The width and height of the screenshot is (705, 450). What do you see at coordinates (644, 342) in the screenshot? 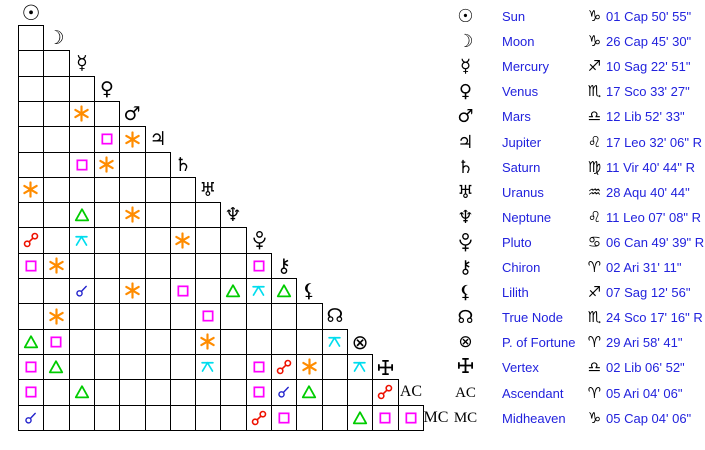
I see `position-value-fortune: 29 Ari 58' 41"` at bounding box center [644, 342].